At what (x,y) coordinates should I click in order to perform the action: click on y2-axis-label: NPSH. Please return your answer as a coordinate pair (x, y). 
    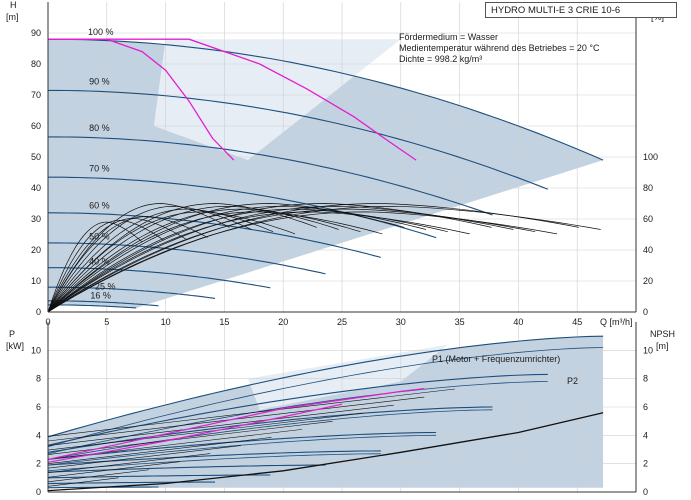
    Looking at the image, I should click on (662, 334).